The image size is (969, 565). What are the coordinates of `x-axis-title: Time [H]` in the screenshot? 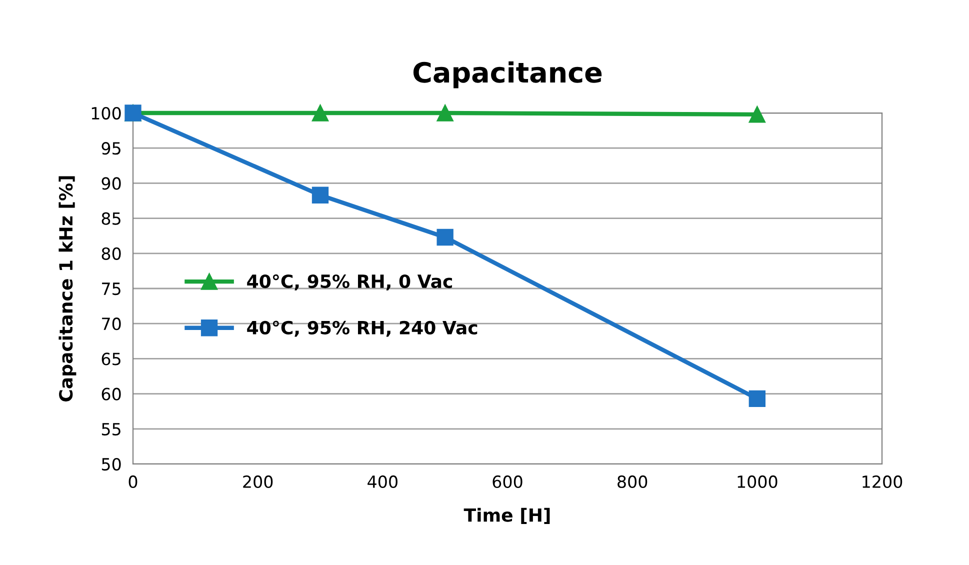 It's located at (507, 516).